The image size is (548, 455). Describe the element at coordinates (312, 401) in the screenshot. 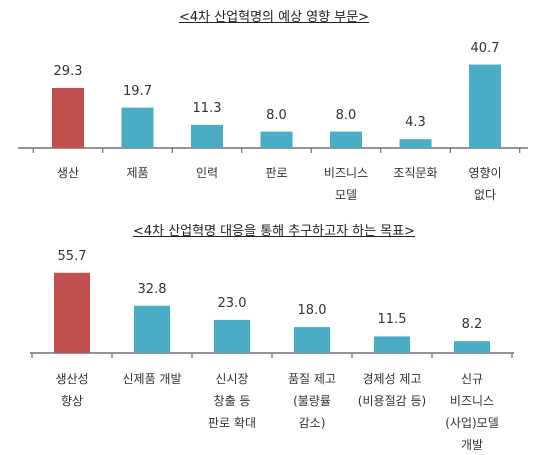

I see `x-tick-label: 품질 제고 (불량률 감소)` at that location.